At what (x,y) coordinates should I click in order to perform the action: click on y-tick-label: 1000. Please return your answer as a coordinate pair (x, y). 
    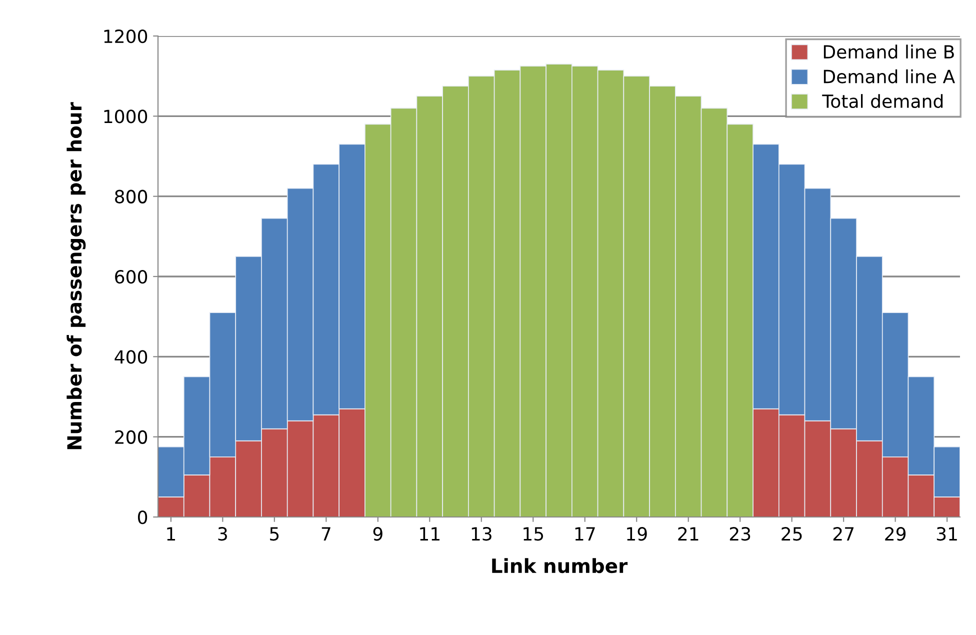
    Looking at the image, I should click on (126, 117).